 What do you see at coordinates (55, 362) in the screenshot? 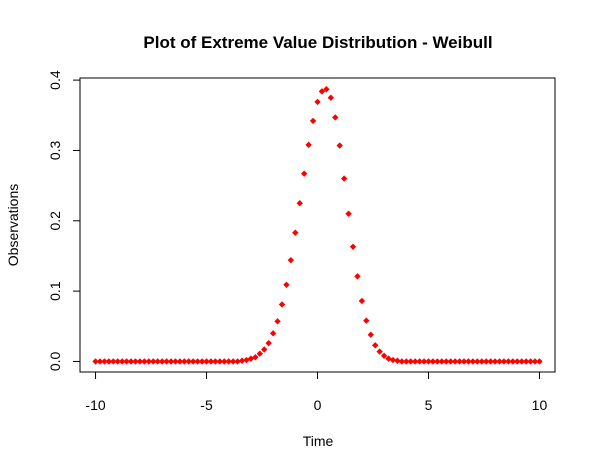
I see `y-tick-label: 0.0` at bounding box center [55, 362].